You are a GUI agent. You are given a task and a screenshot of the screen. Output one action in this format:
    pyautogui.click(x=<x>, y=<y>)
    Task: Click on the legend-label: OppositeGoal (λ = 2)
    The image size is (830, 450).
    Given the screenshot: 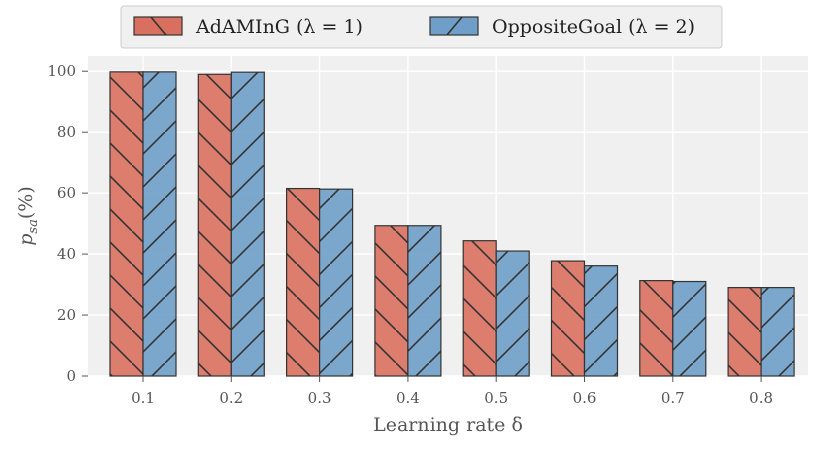 What is the action you would take?
    pyautogui.click(x=593, y=27)
    